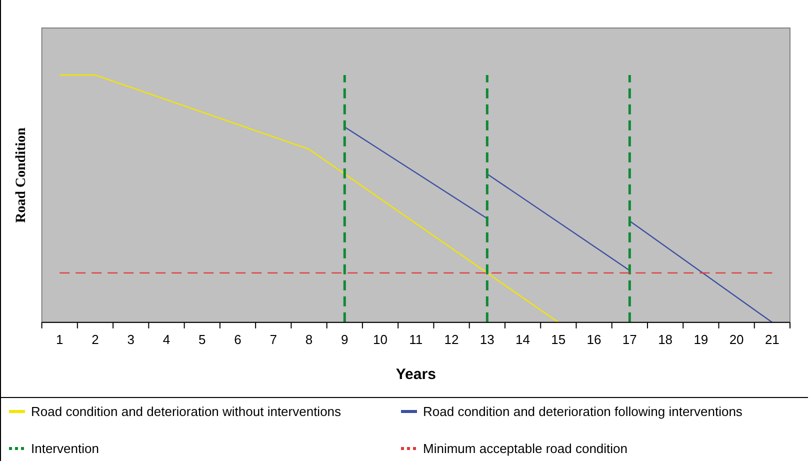  I want to click on x-tick-label: 17, so click(629, 339).